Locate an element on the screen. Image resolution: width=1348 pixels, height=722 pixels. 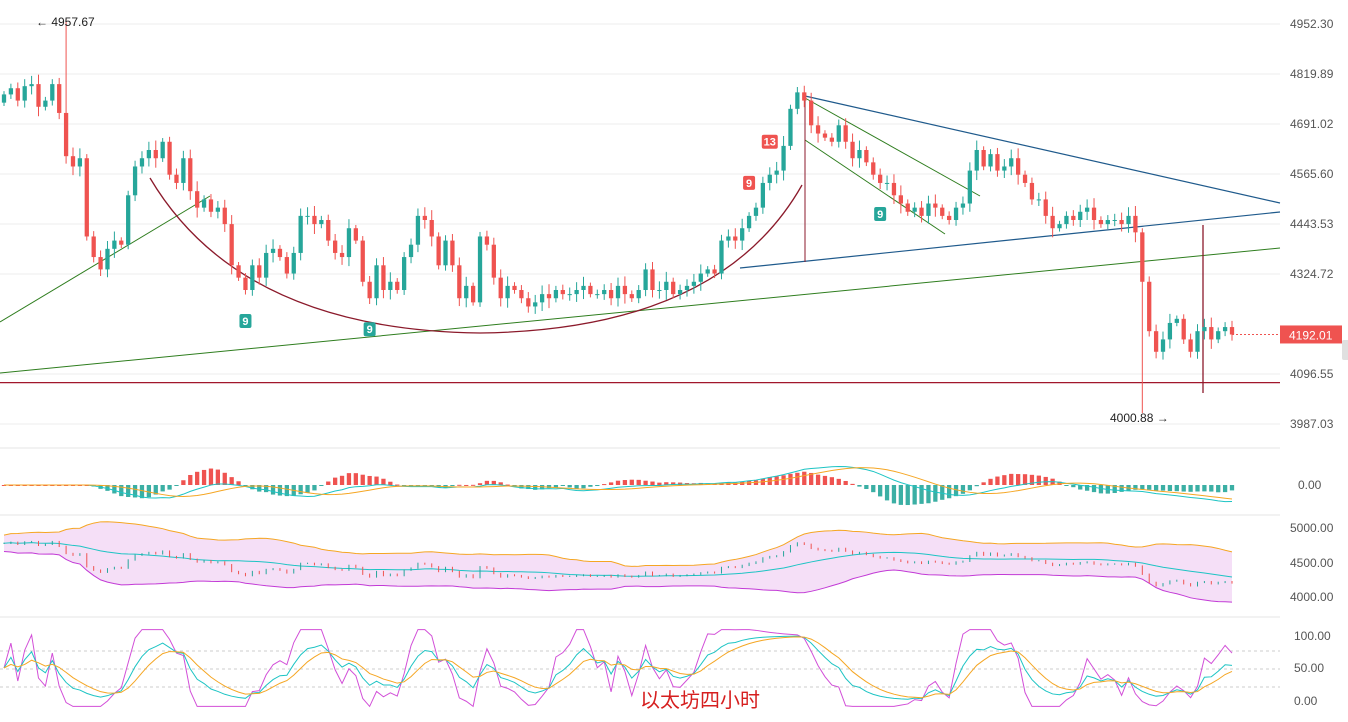
chart-watermark: 以太坊四小时 is located at coordinates (700, 700).